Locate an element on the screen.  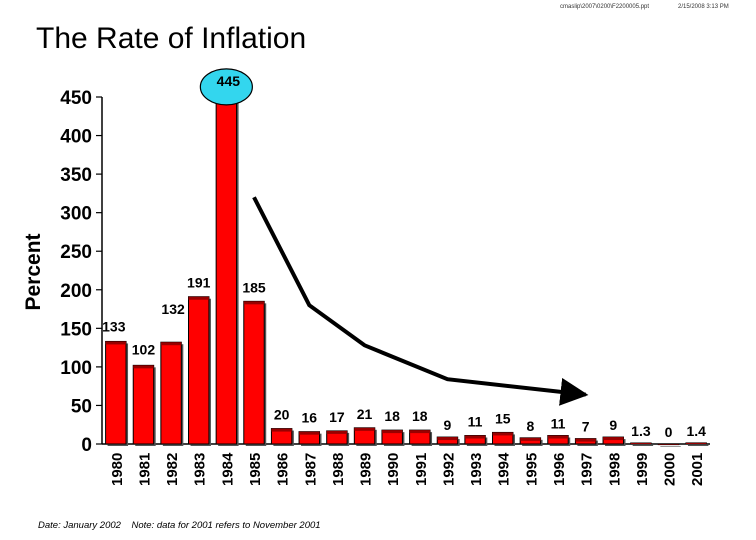
y-tick-label: 350 is located at coordinates (76, 175).